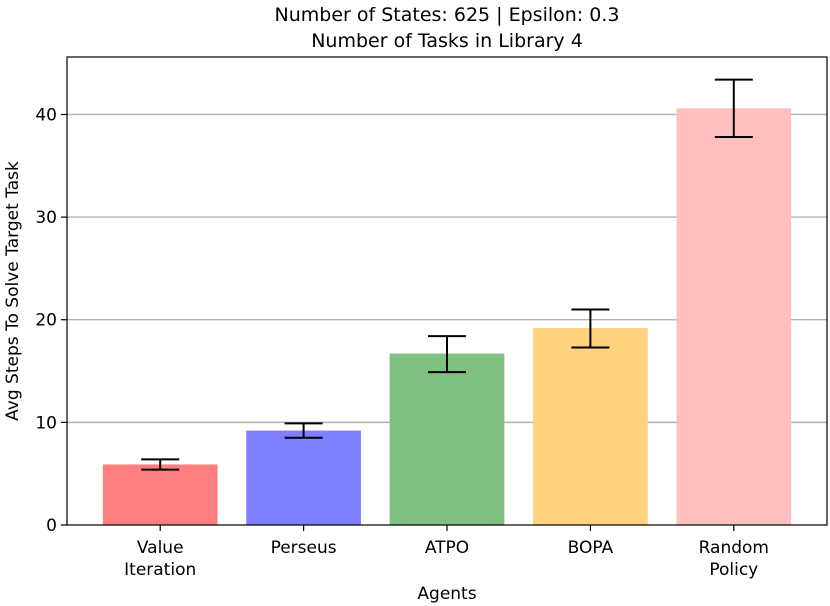  Describe the element at coordinates (13, 291) in the screenshot. I see `y-axis-label: Avg Steps To Solve Target Task` at that location.